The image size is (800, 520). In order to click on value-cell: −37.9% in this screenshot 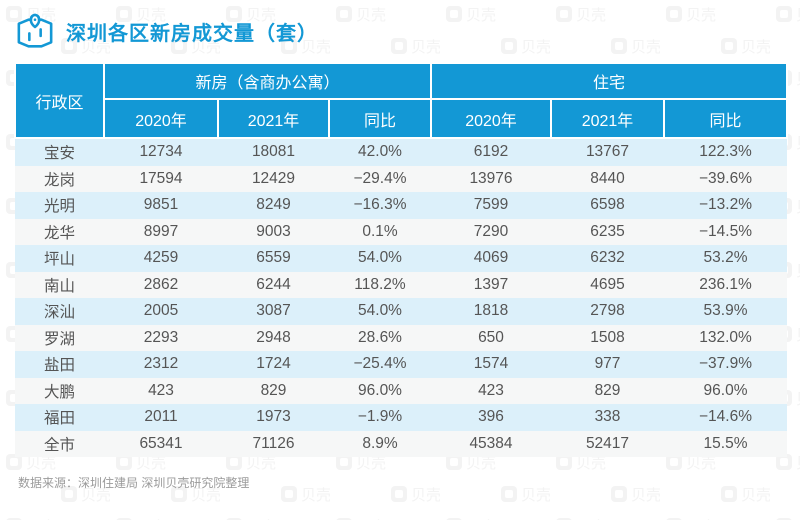, I will do `click(726, 364)`.